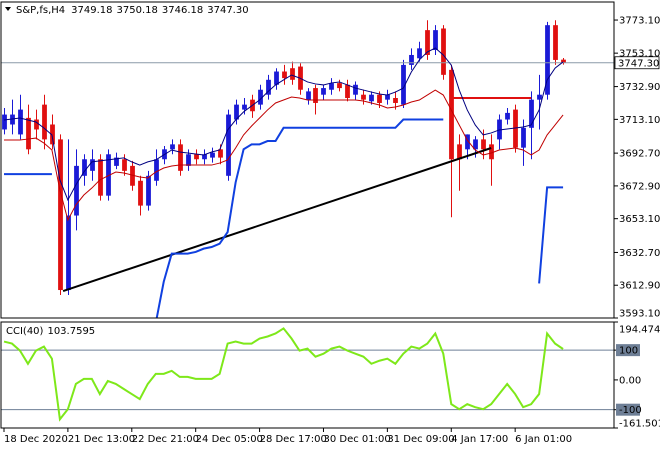 The image size is (660, 450). I want to click on menu-arrow, so click(8, 9).